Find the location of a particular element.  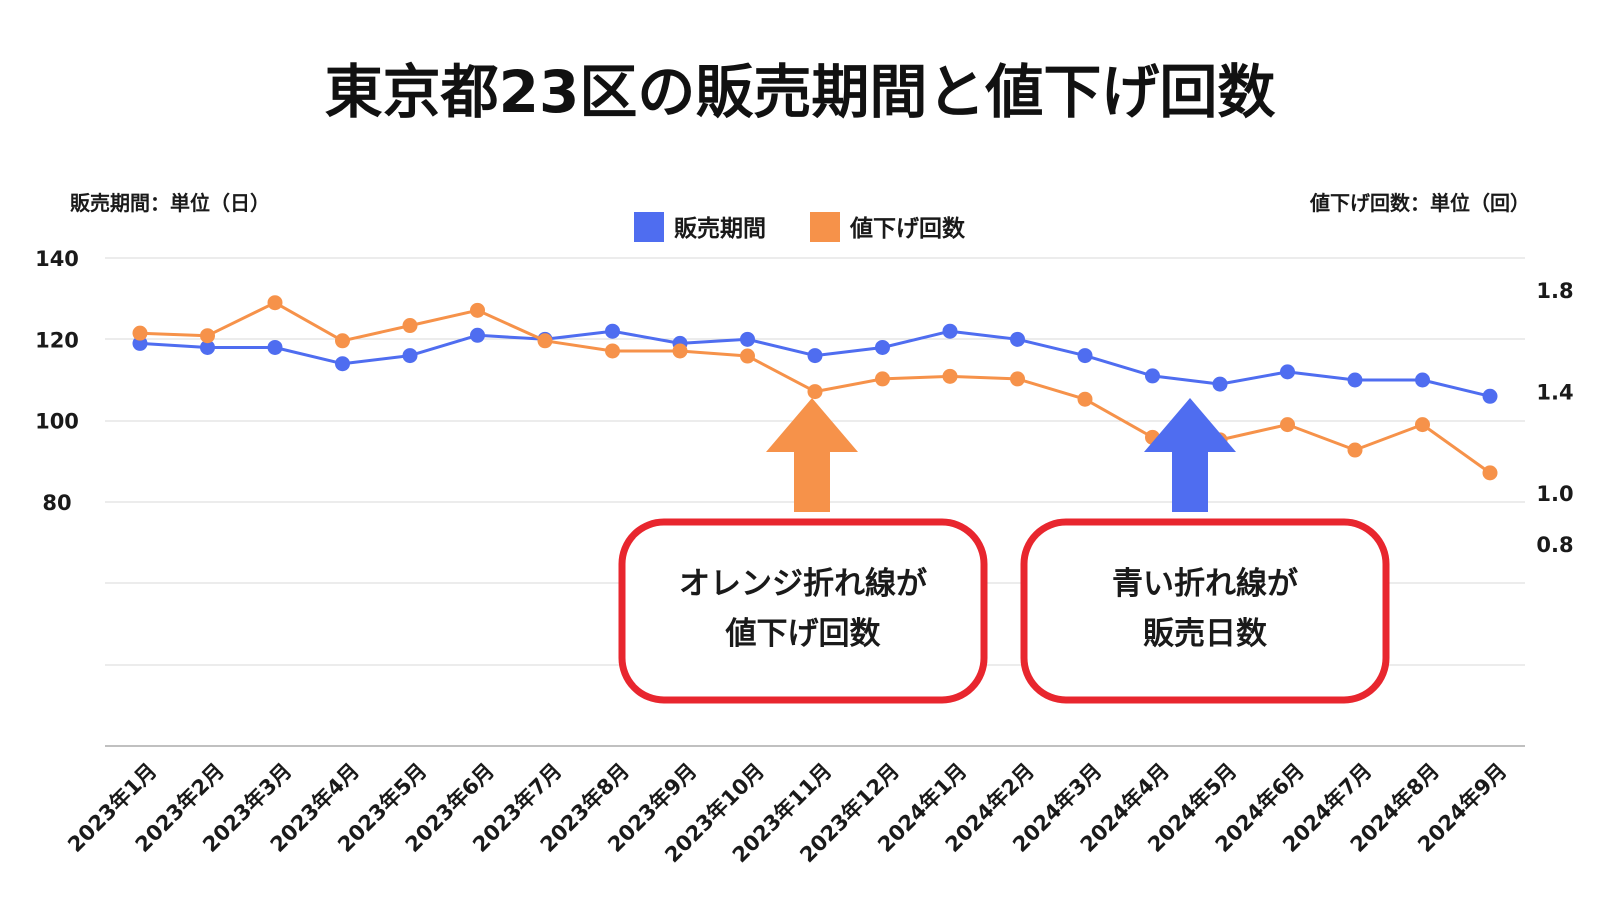

legend-swatch-price-cuts is located at coordinates (825, 227).